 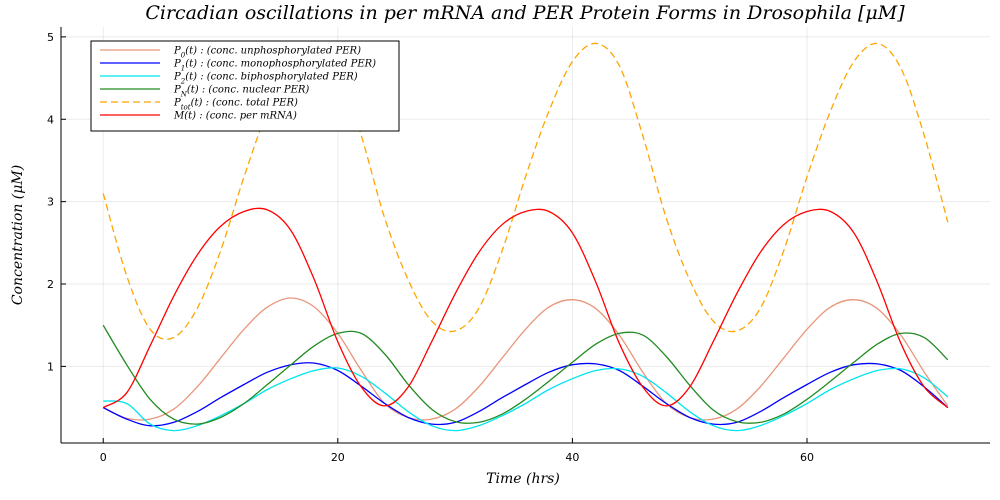 I want to click on y-tick-label: 3, so click(x=50, y=202).